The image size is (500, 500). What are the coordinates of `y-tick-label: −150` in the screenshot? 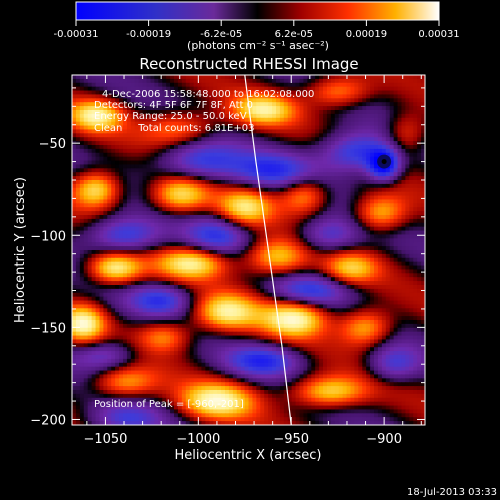 It's located at (48, 328).